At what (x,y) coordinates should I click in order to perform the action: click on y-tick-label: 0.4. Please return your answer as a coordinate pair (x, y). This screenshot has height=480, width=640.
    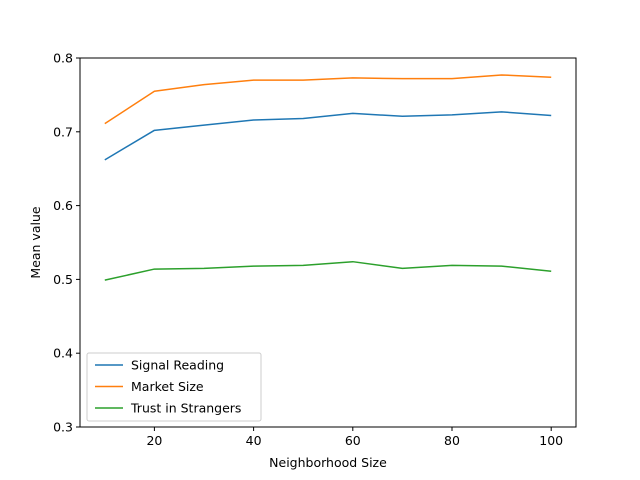
    Looking at the image, I should click on (63, 353).